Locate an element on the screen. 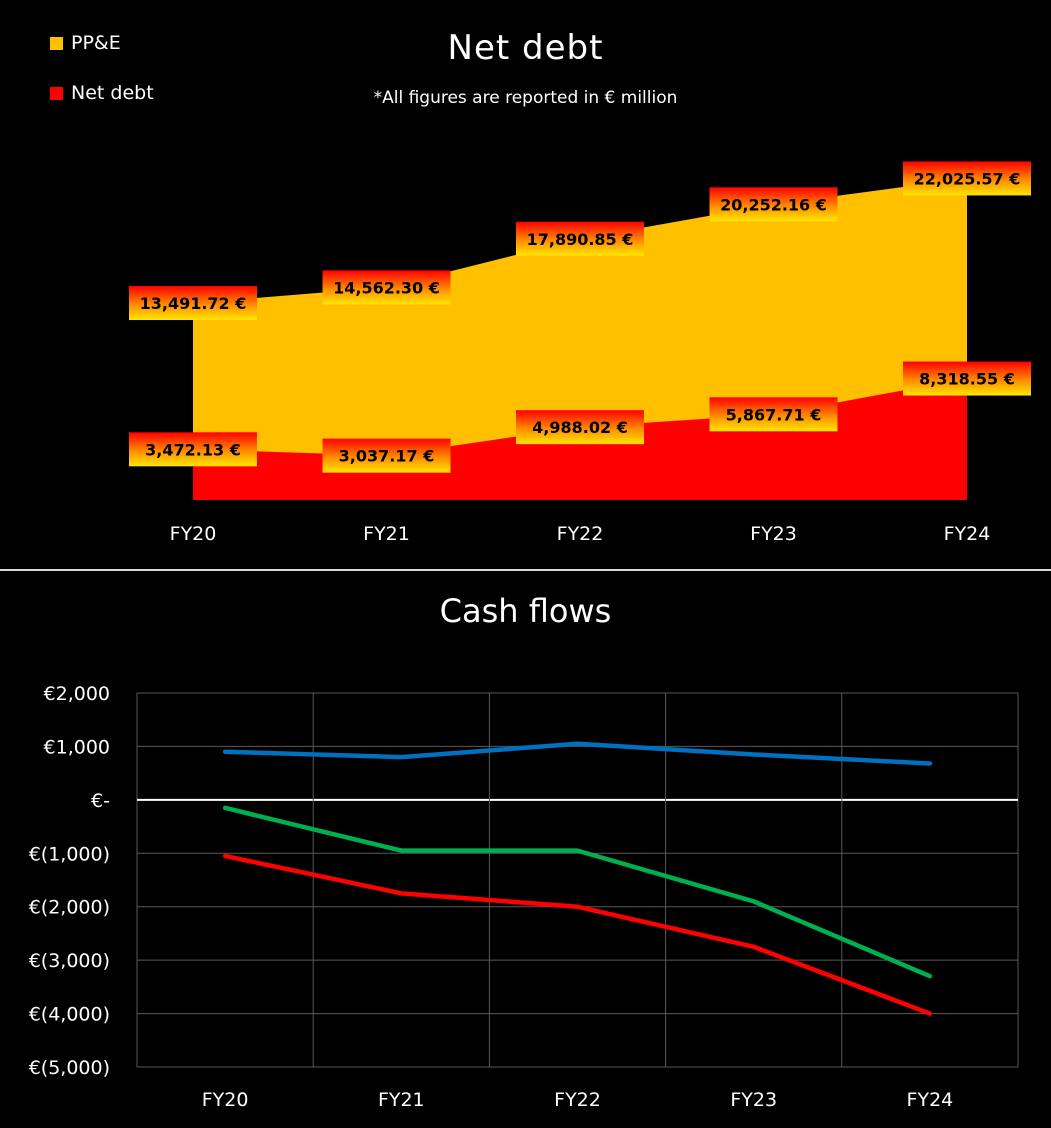  panel-divider is located at coordinates (525, 570).